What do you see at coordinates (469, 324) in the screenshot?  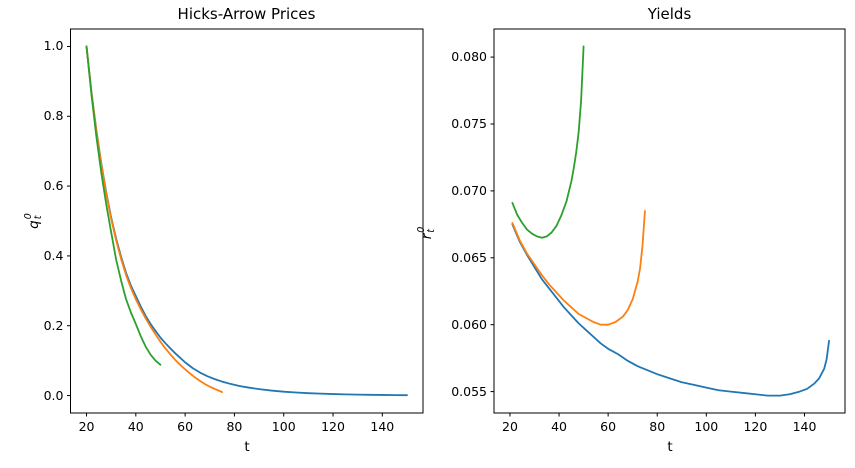 I see `y-tick-label: 0.060` at bounding box center [469, 324].